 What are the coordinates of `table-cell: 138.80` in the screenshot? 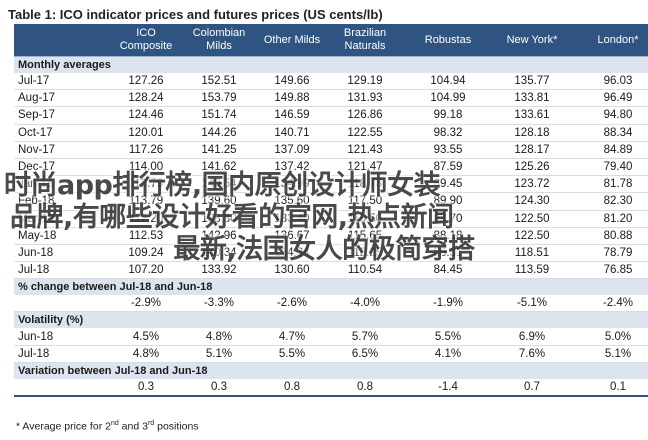 It's located at (219, 219).